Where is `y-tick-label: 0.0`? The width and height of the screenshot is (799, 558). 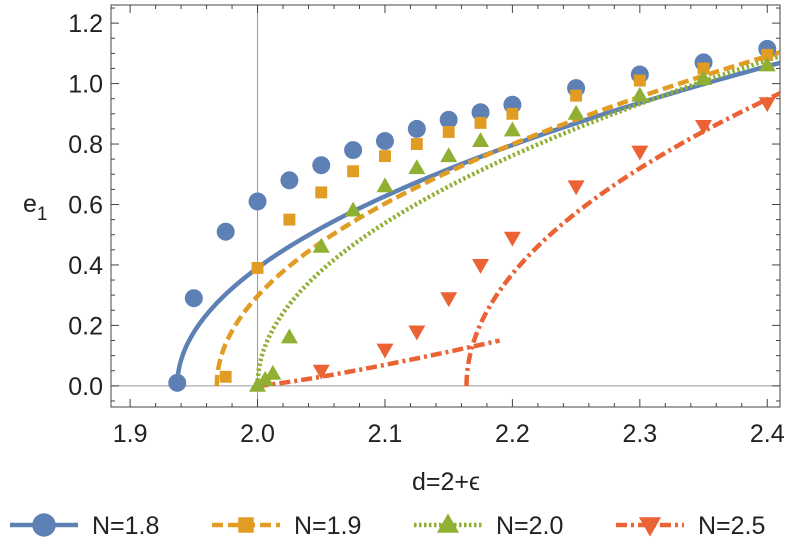 y-tick-label: 0.0 is located at coordinates (85, 387).